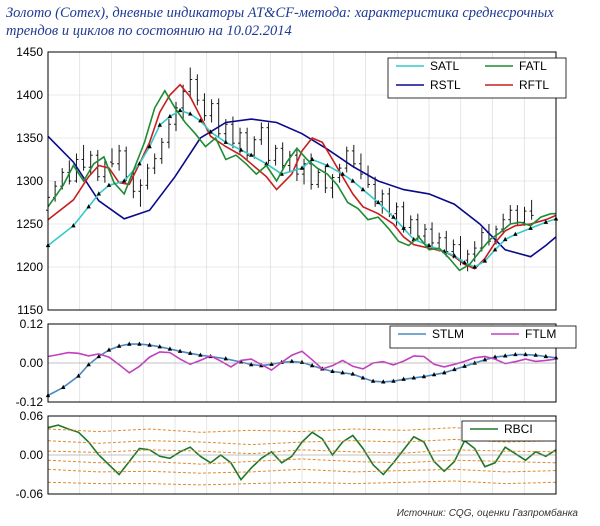  I want to click on y-tick-label: 1300, so click(29, 181).